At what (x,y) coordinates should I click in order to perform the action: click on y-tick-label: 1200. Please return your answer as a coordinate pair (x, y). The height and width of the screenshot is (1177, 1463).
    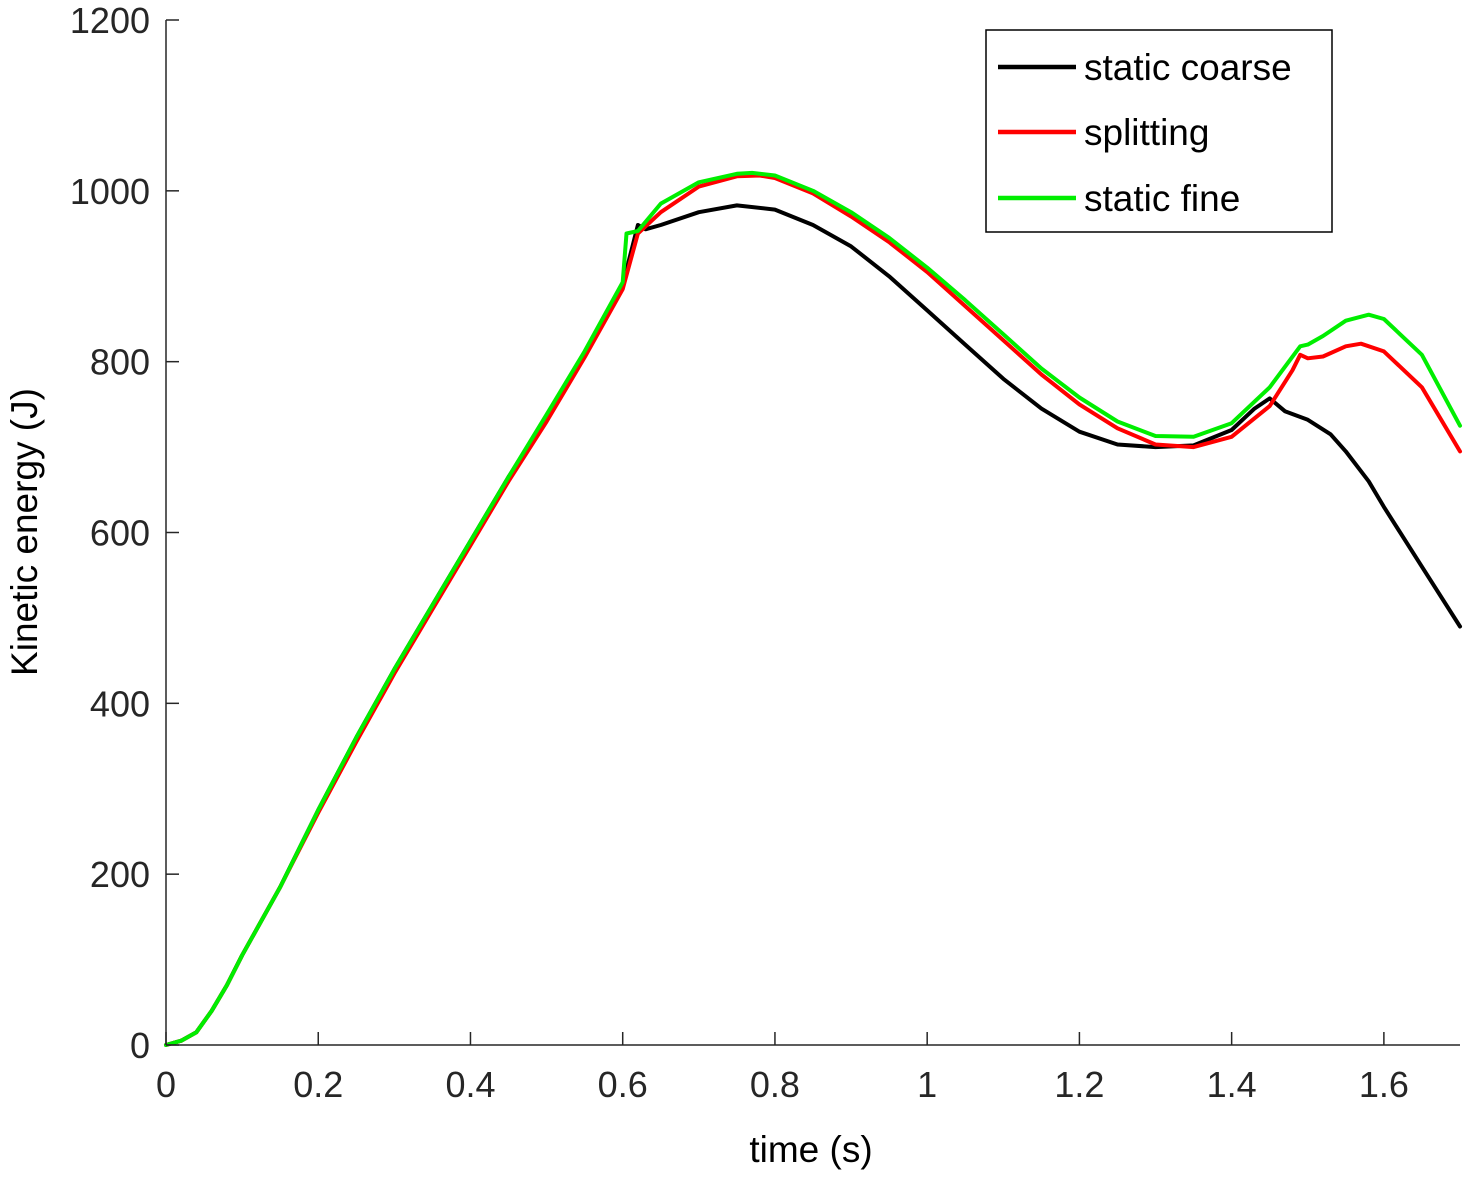
    Looking at the image, I should click on (110, 20).